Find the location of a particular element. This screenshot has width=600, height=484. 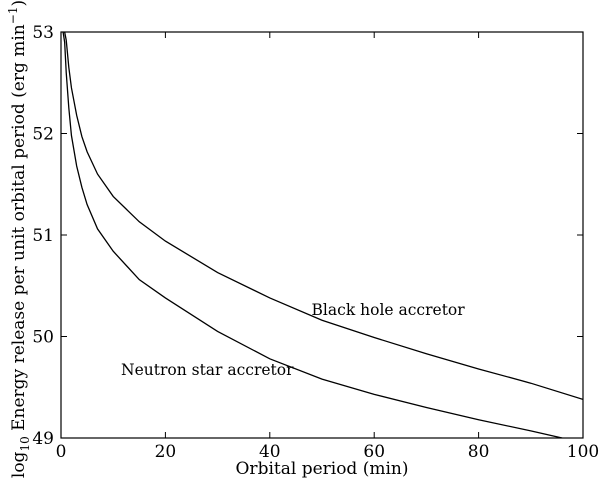

y-tick-label: 53 is located at coordinates (43, 33).